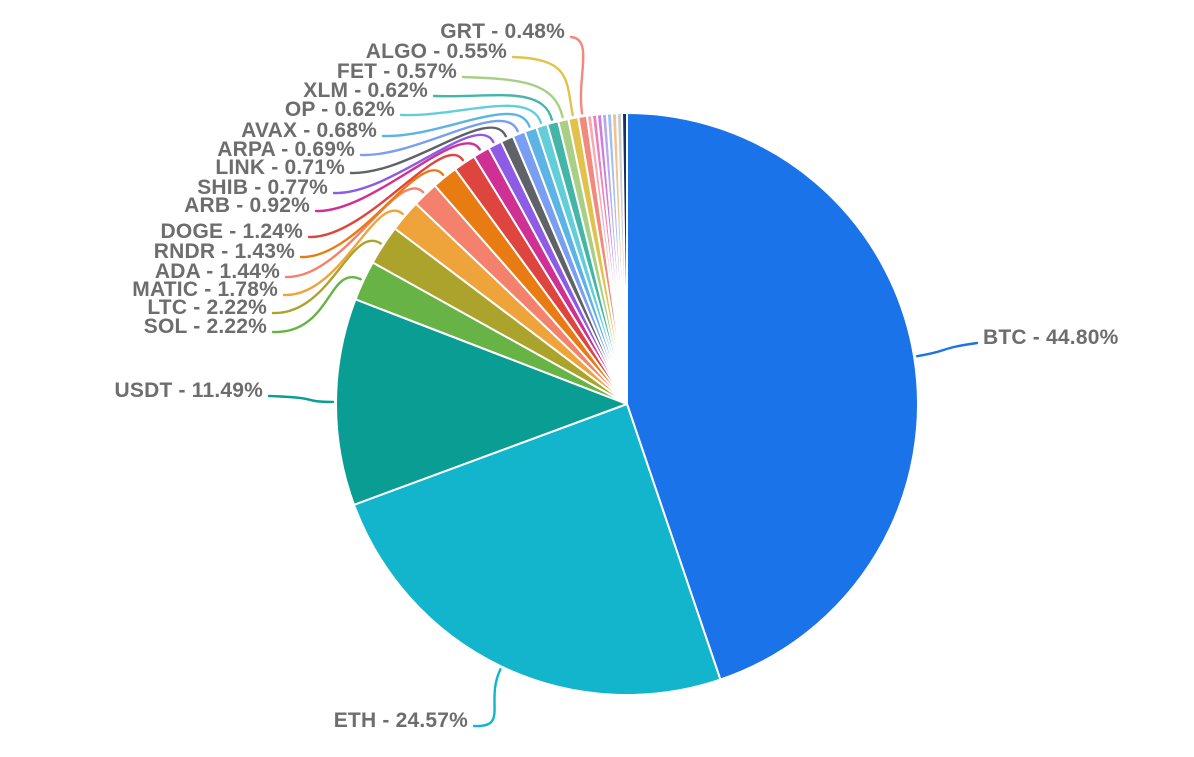 This screenshot has height=757, width=1194. I want to click on slice-label-link: LINK - 0.71%, so click(280, 167).